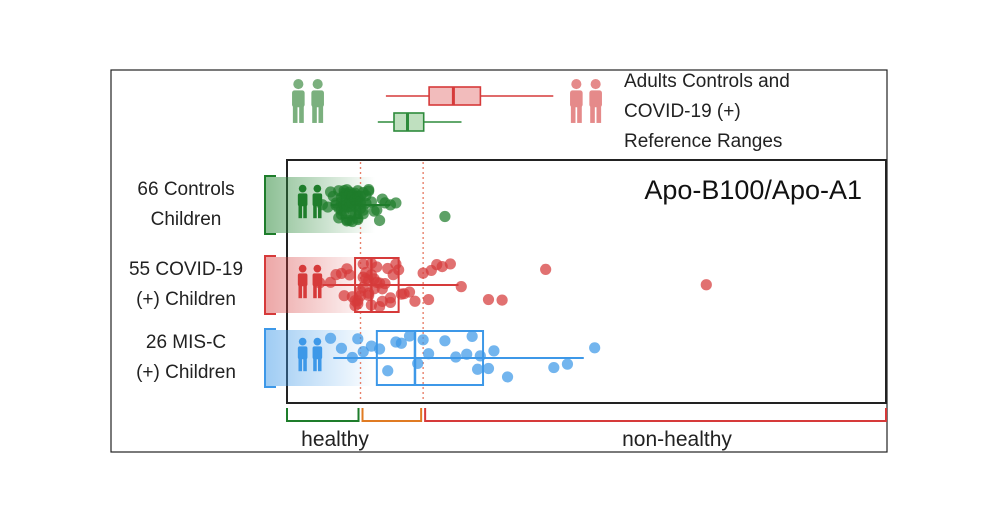  I want to click on legend-controls-range, so click(419, 122).